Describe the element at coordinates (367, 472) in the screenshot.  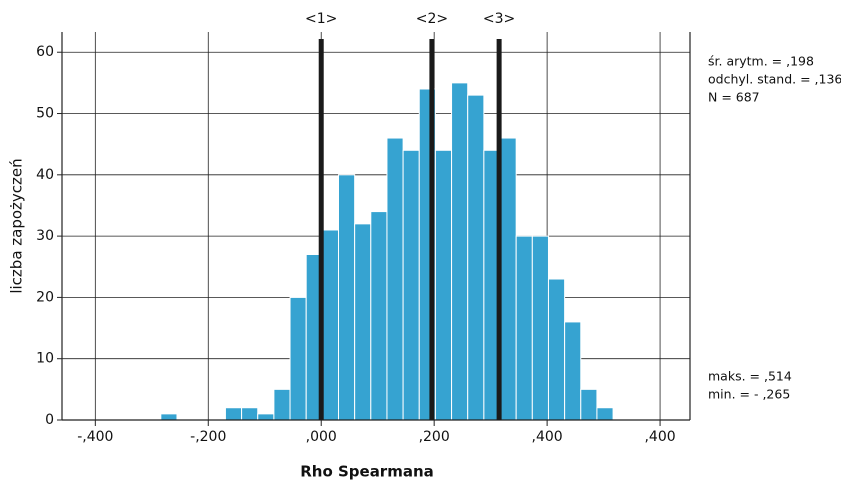
I see `x-axis-label: Rho Spearmana` at that location.